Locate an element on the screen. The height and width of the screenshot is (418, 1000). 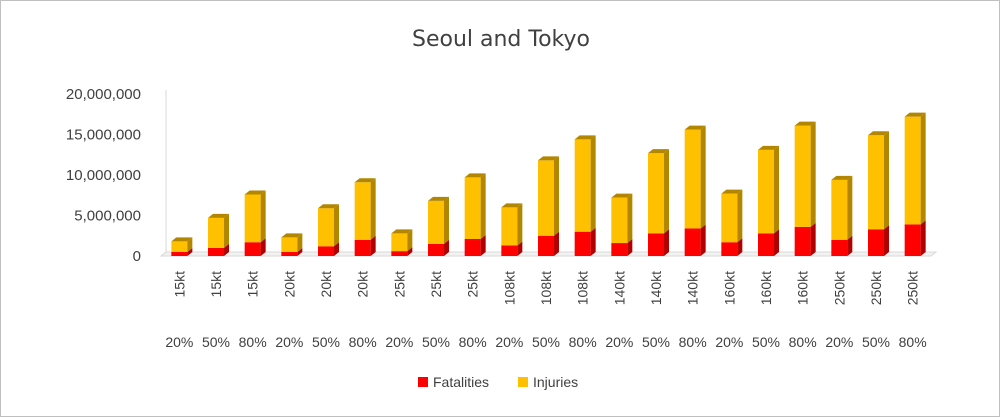
y-tick-label: 10,000,000 is located at coordinates (103, 175).